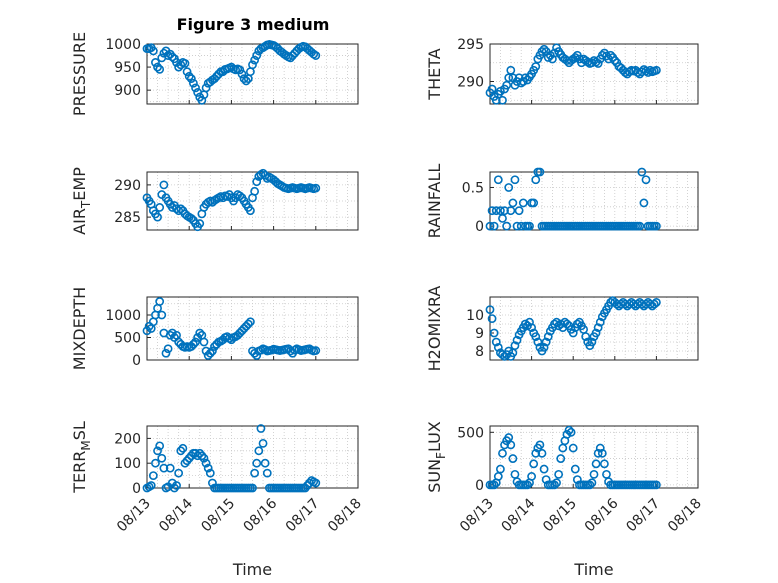 This screenshot has height=583, width=778. What do you see at coordinates (81, 457) in the screenshot?
I see `y-axis-label-7: TERRMSL` at bounding box center [81, 457].